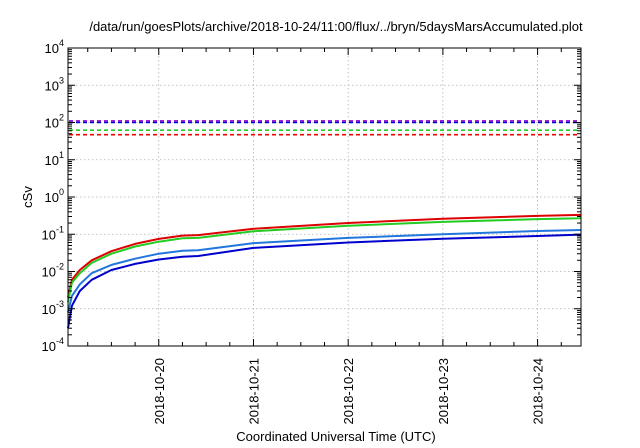 The image size is (640, 448). I want to click on x-tick-label: 2018-10-22, so click(348, 391).